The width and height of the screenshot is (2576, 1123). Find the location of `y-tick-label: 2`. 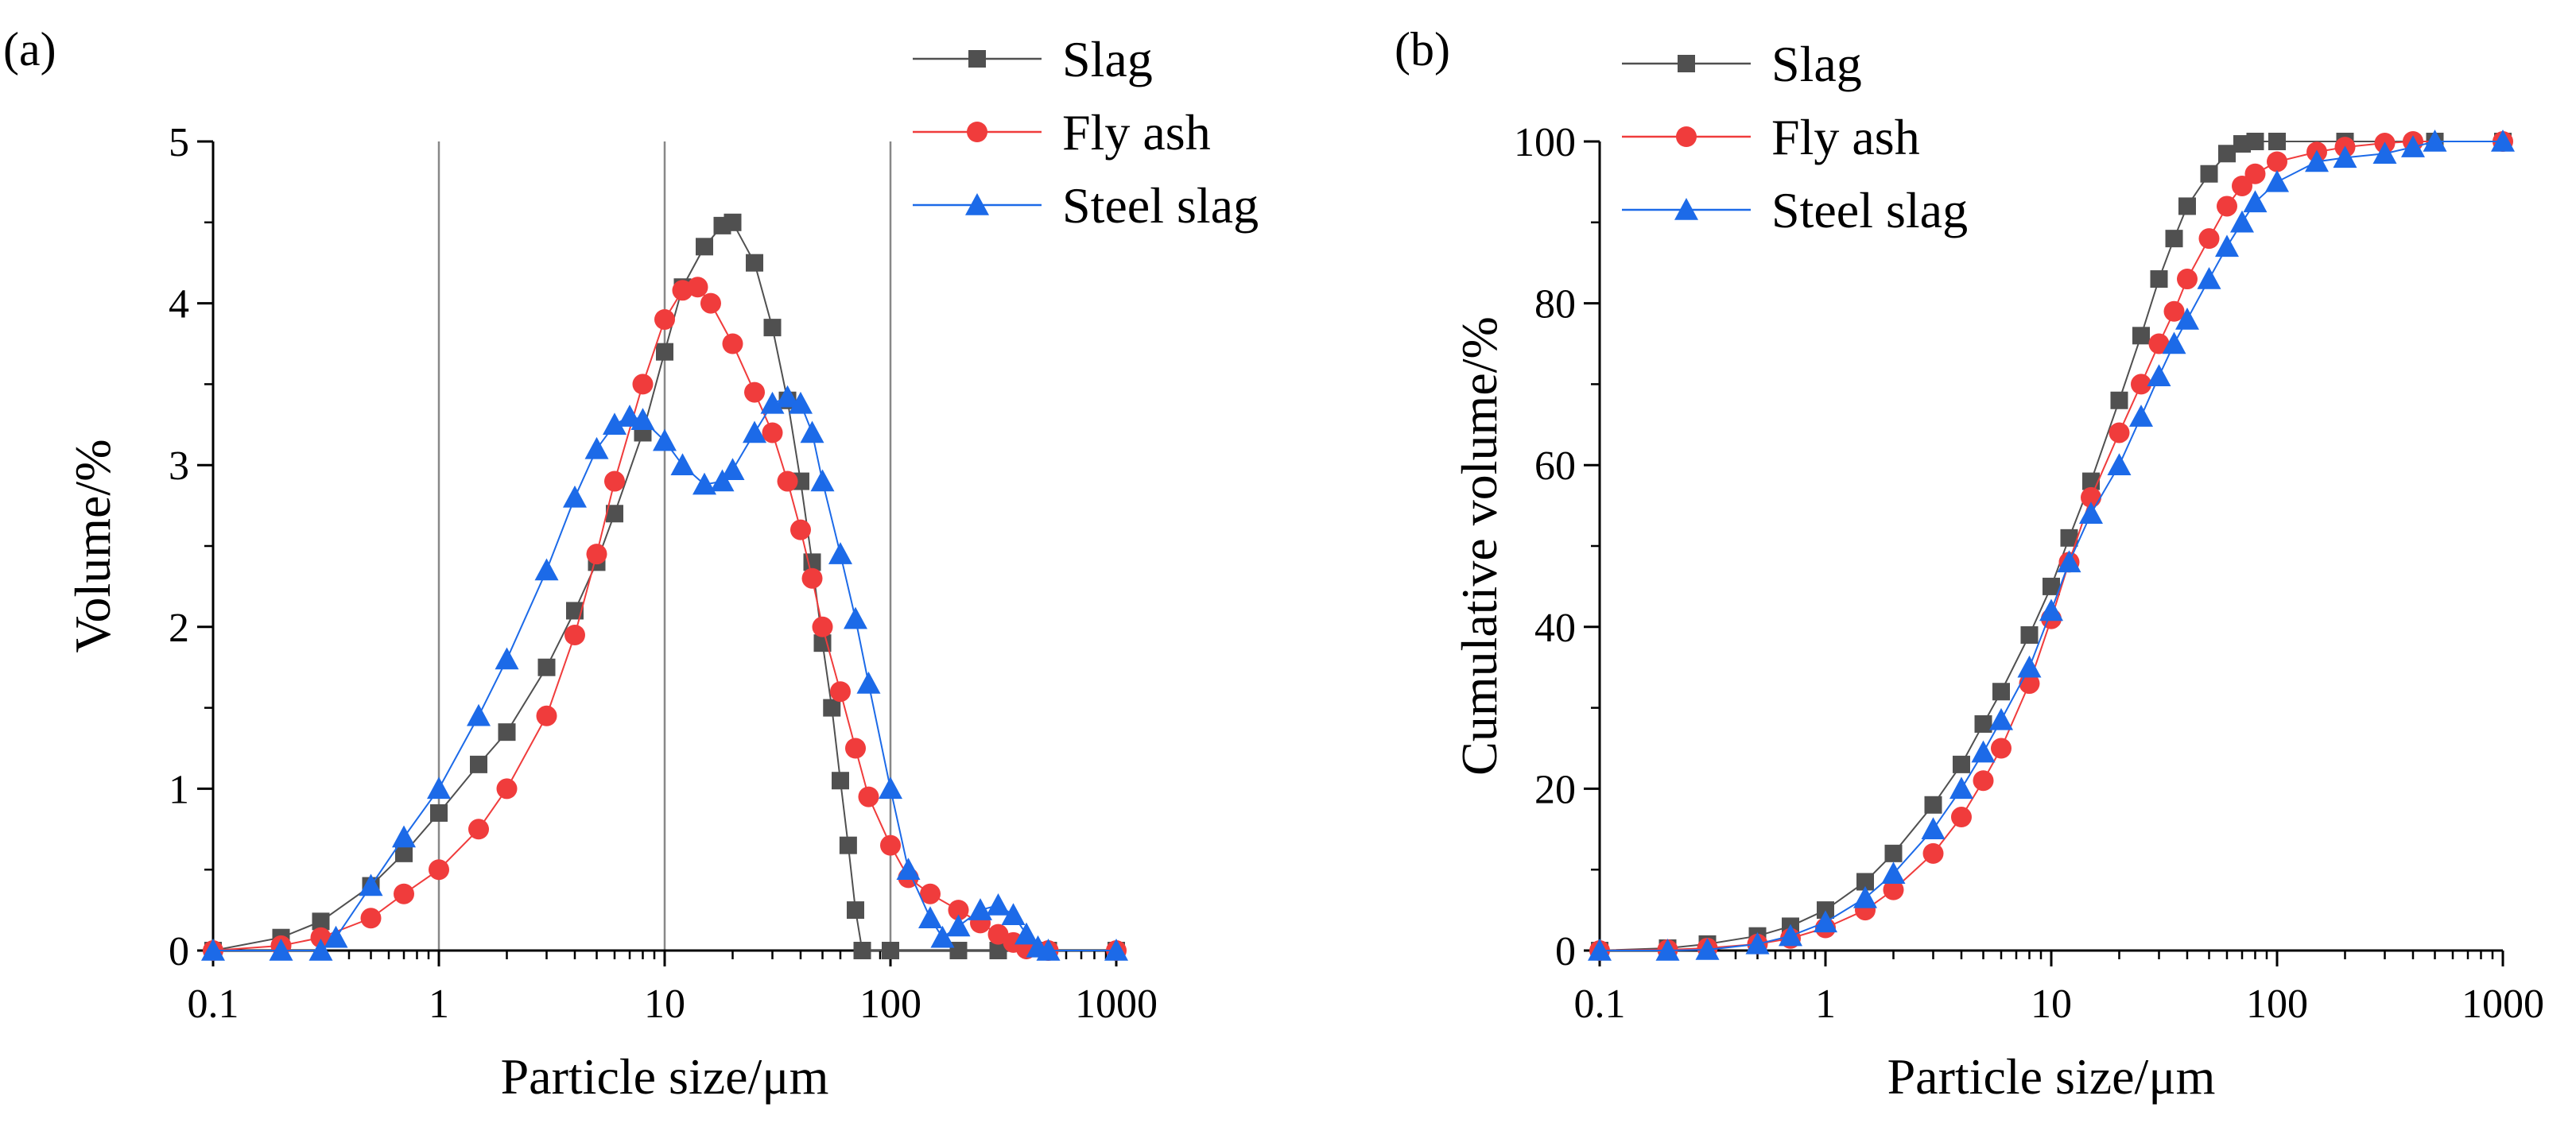

y-tick-label: 2 is located at coordinates (179, 628).